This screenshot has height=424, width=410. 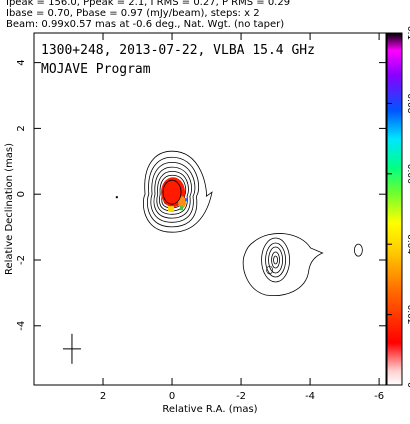 I want to click on x-tick-label: -2, so click(x=241, y=396).